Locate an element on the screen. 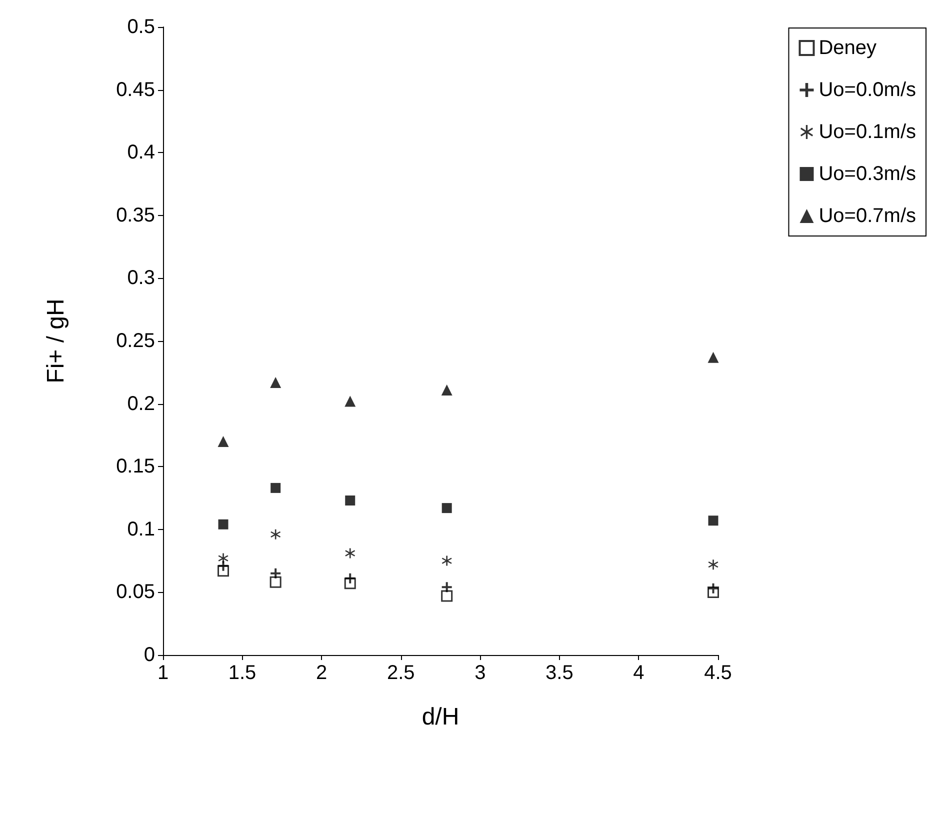 This screenshot has height=814, width=936. x-tick-label: 1 is located at coordinates (163, 673).